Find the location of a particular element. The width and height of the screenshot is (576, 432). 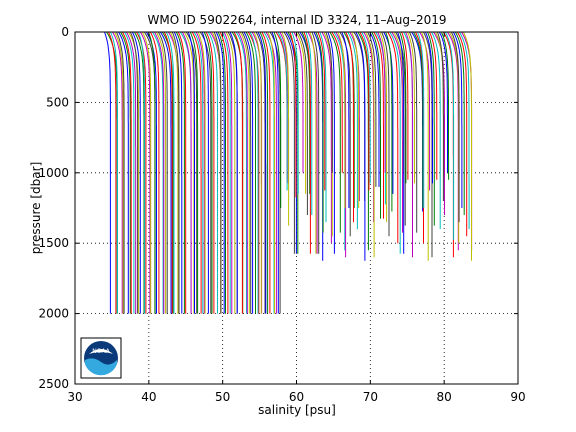

x-tick-label: 70 is located at coordinates (370, 397).